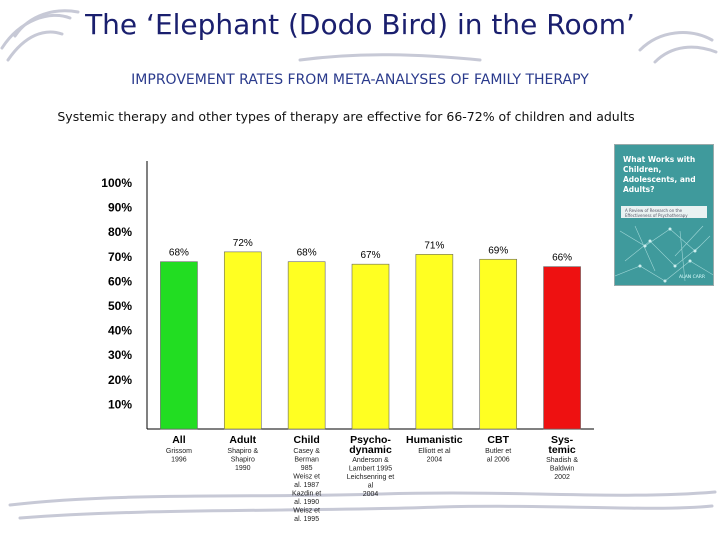 The width and height of the screenshot is (720, 540). I want to click on citation-label: Elliott et al, so click(434, 451).